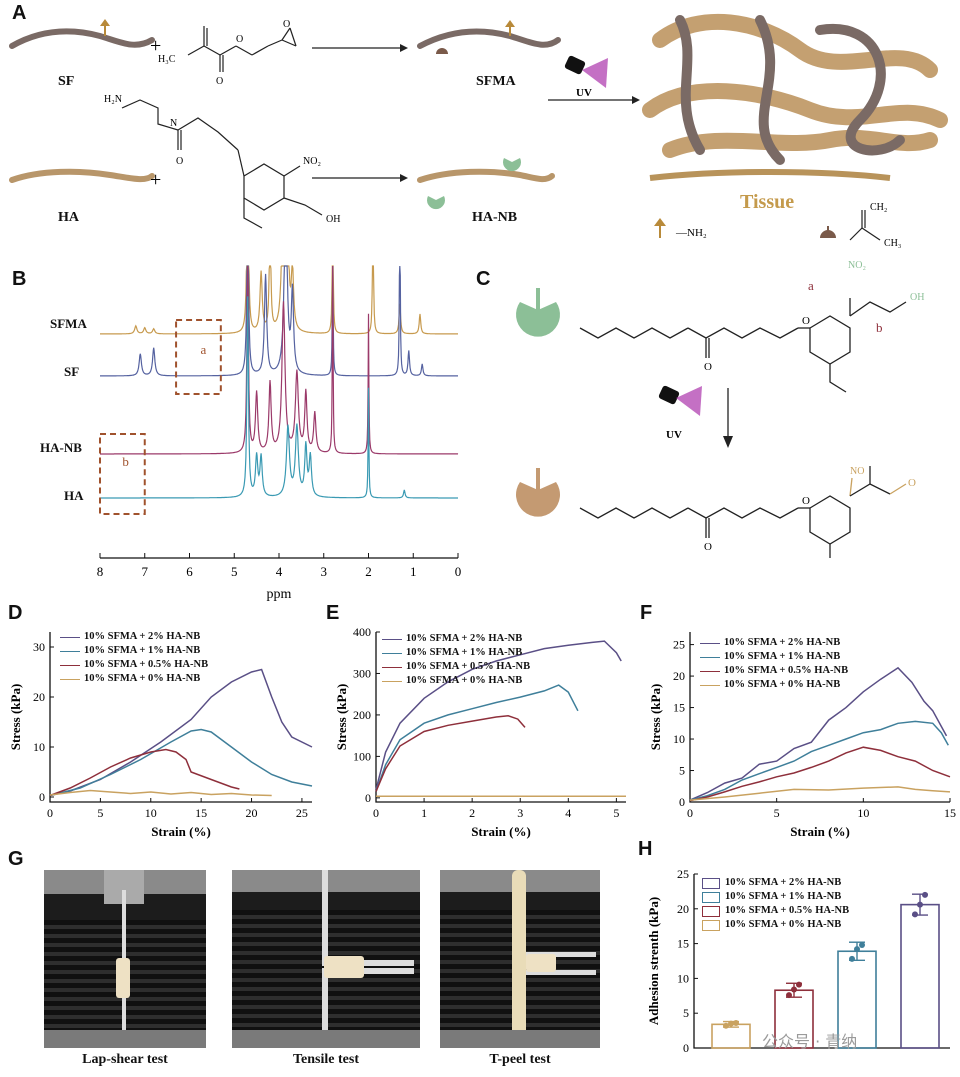 This screenshot has width=960, height=1077. I want to click on y-tick-label: 300, so click(362, 673).